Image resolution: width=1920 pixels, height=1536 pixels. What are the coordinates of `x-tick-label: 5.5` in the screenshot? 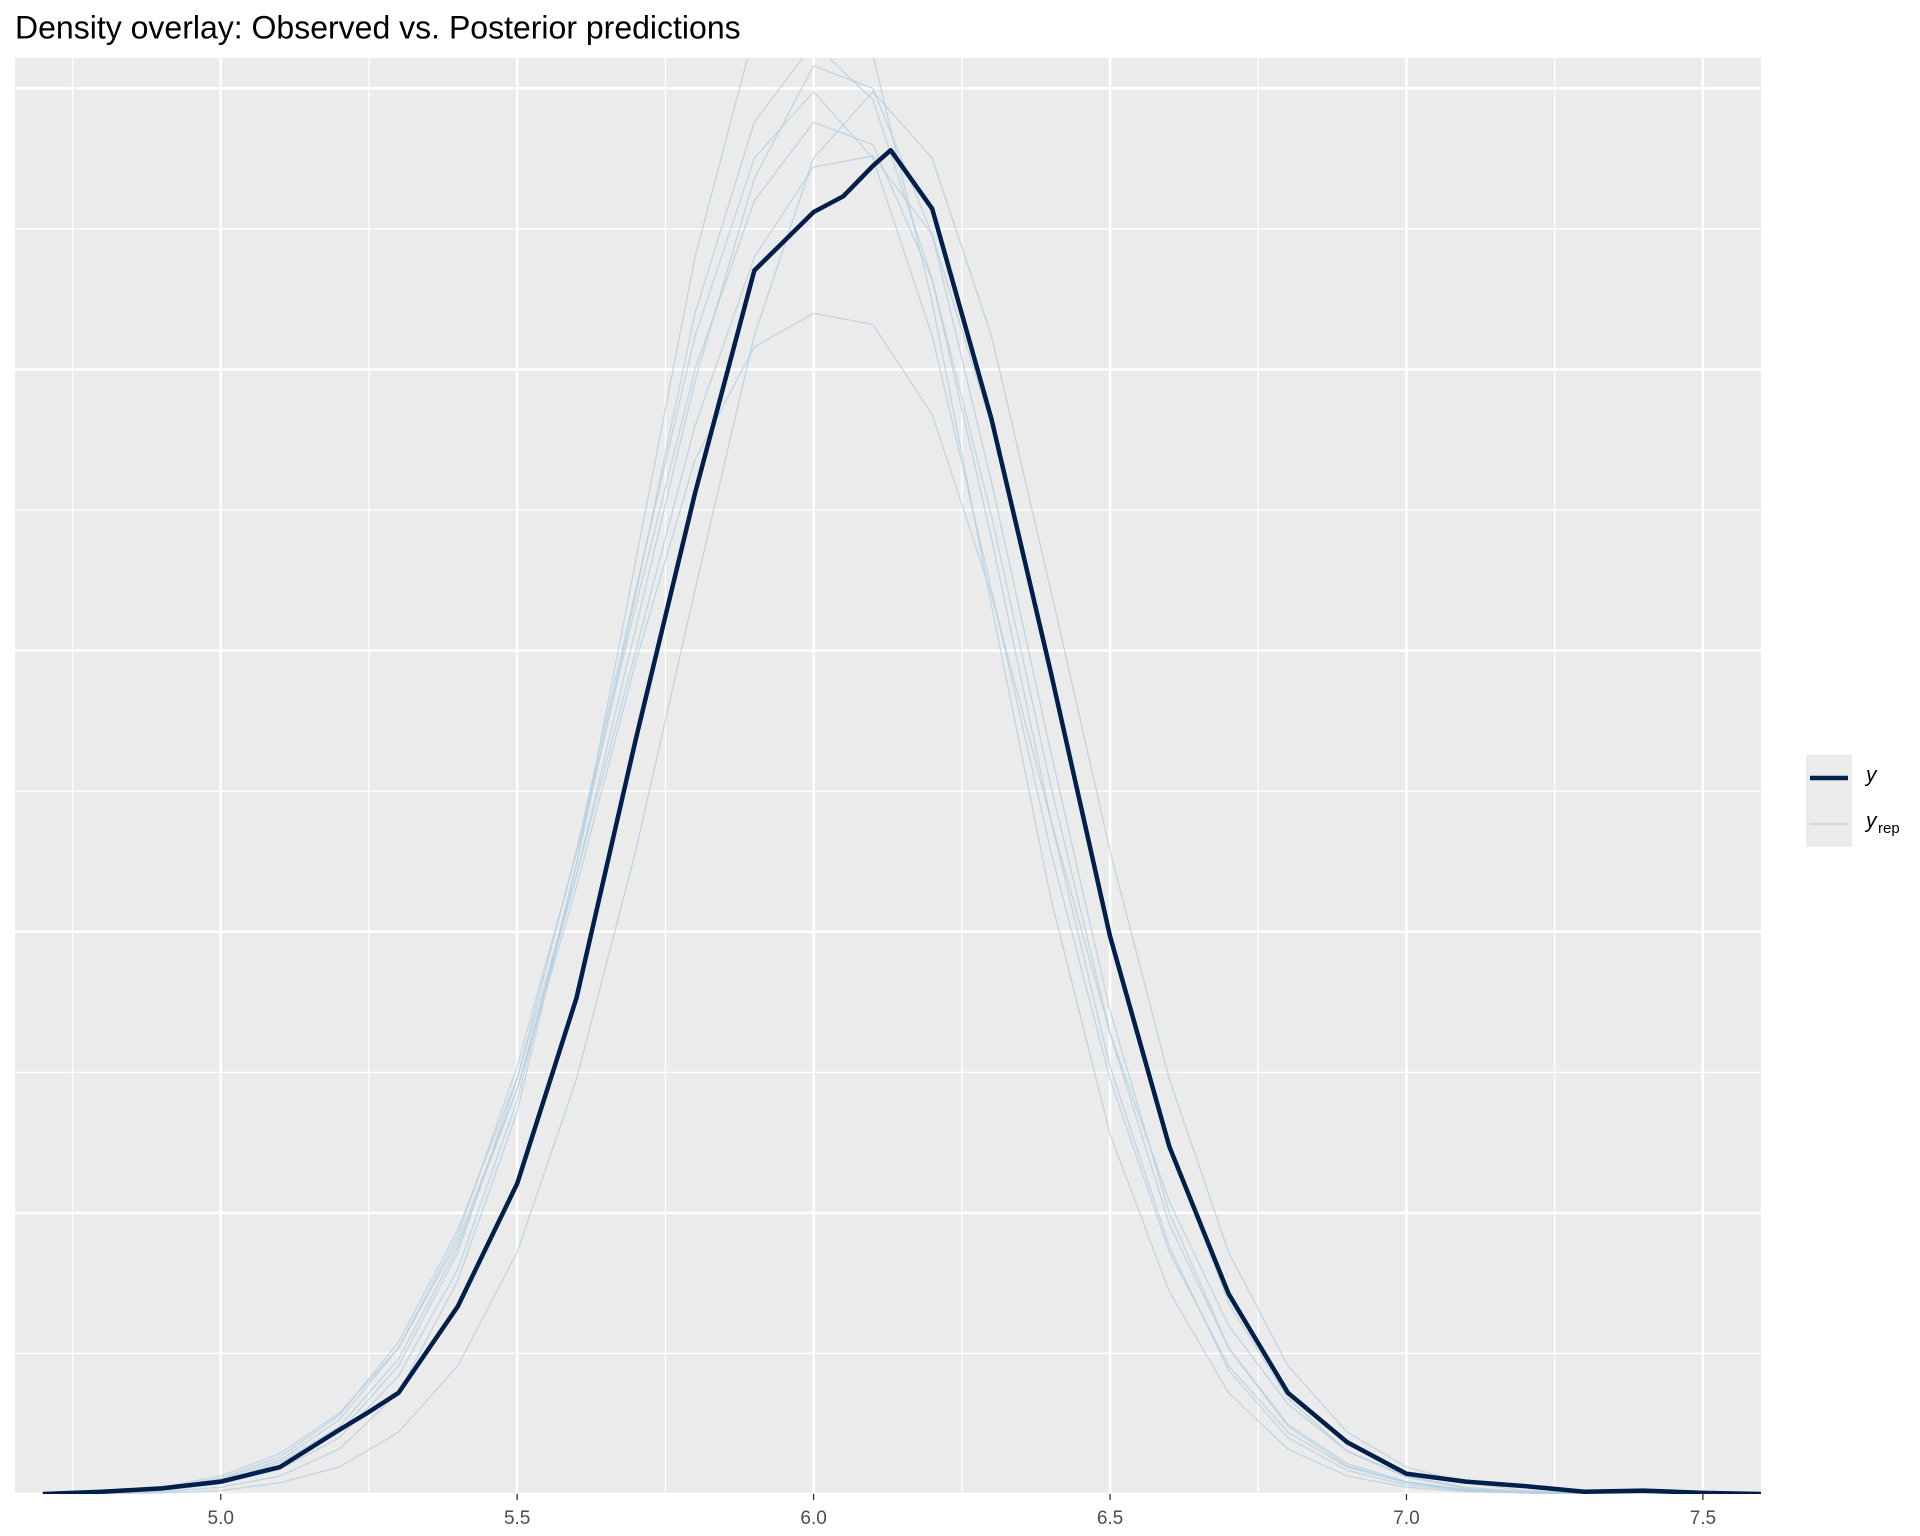 It's located at (517, 1518).